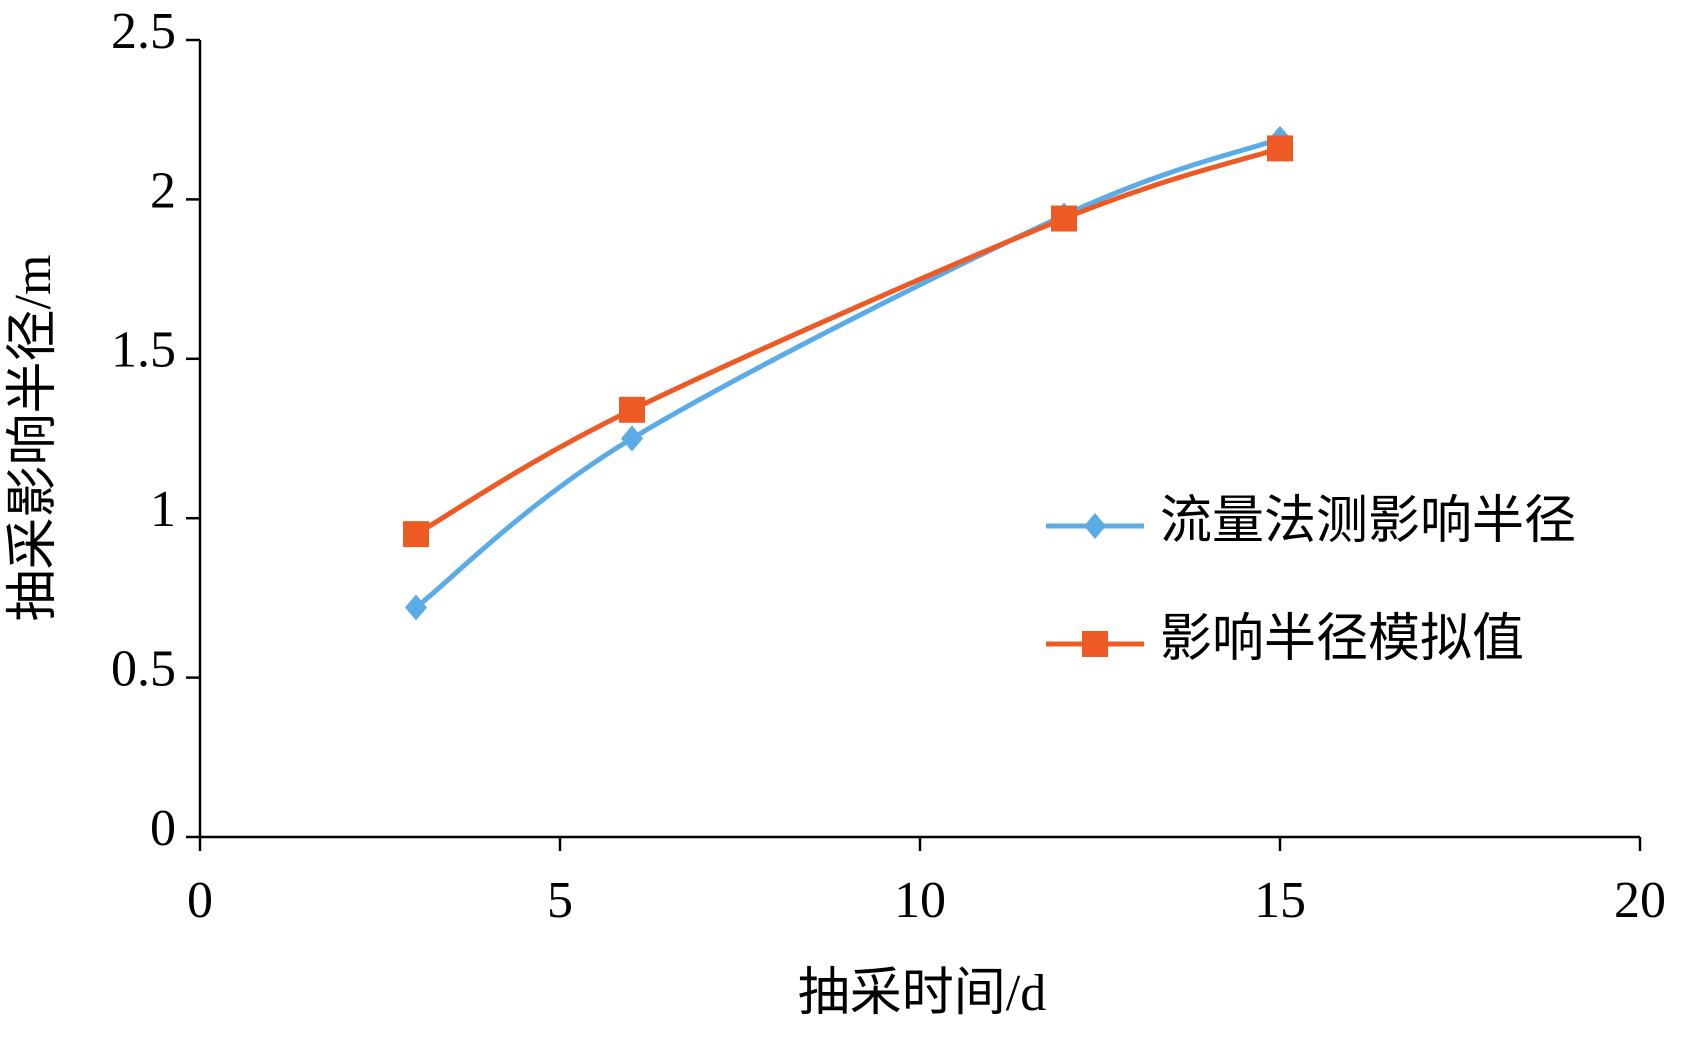 The width and height of the screenshot is (1688, 1041). What do you see at coordinates (163, 190) in the screenshot?
I see `y-tick-label: 2` at bounding box center [163, 190].